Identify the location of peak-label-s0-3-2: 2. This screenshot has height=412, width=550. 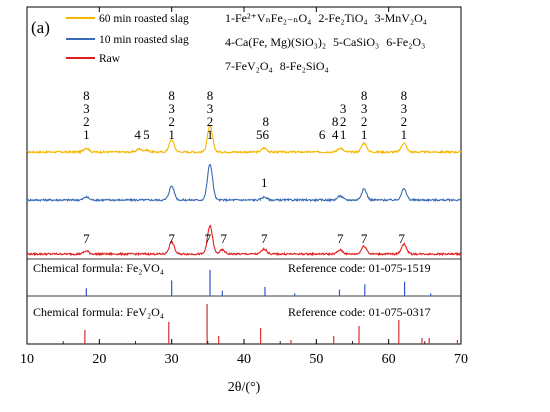
(171, 121).